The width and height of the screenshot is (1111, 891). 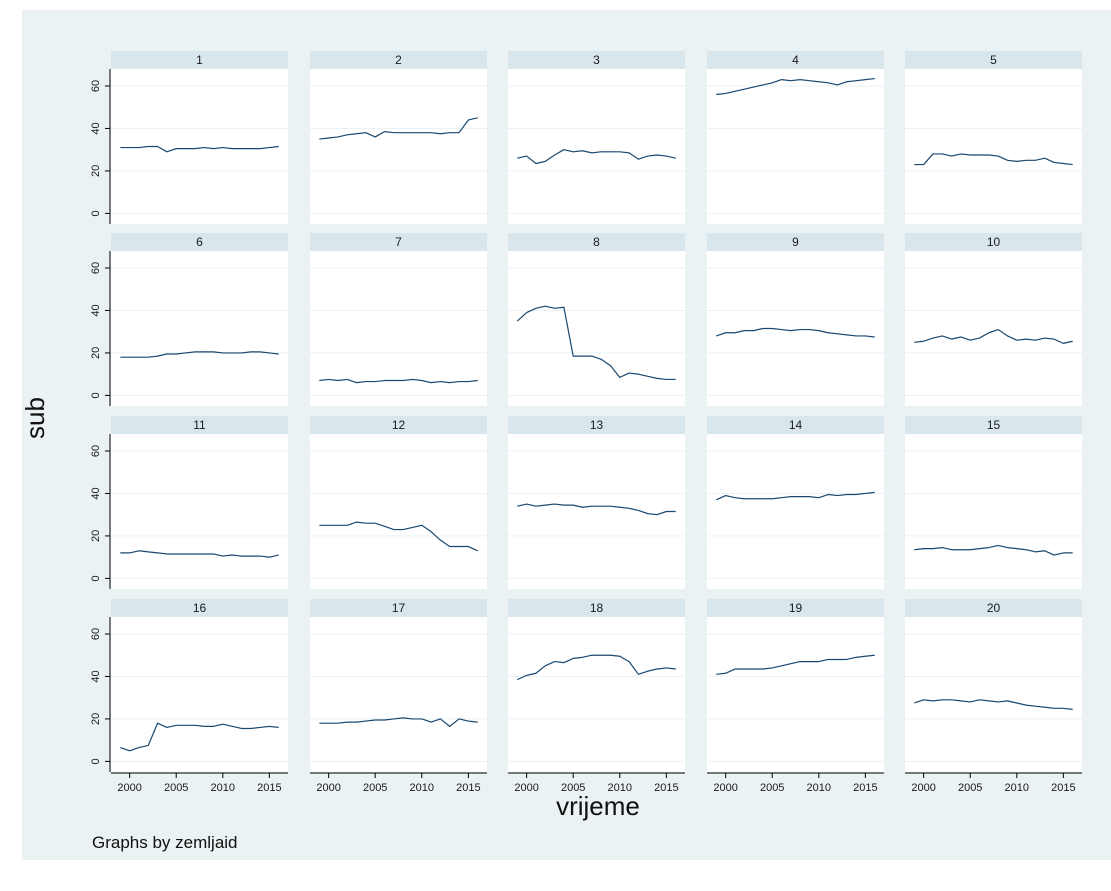 I want to click on panel-strip-label: 1, so click(x=199, y=60).